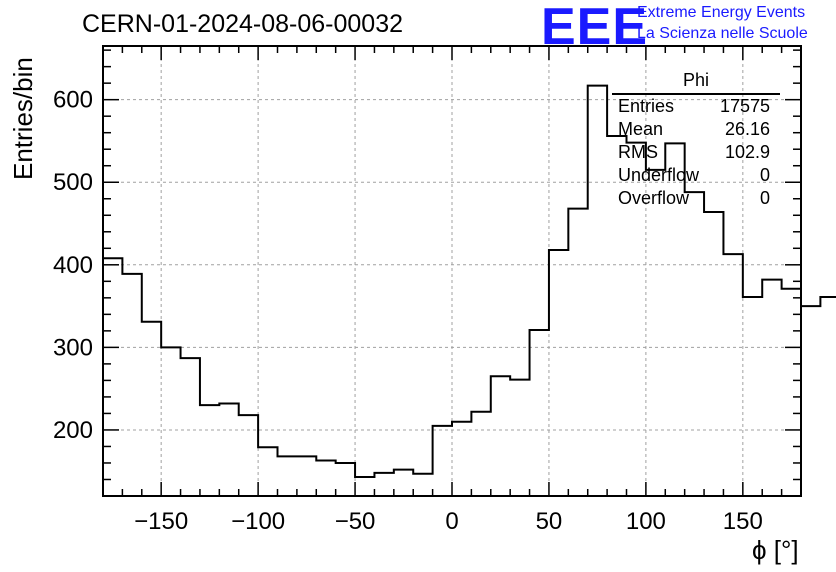  Describe the element at coordinates (646, 106) in the screenshot. I see `stats-label: Entries` at that location.